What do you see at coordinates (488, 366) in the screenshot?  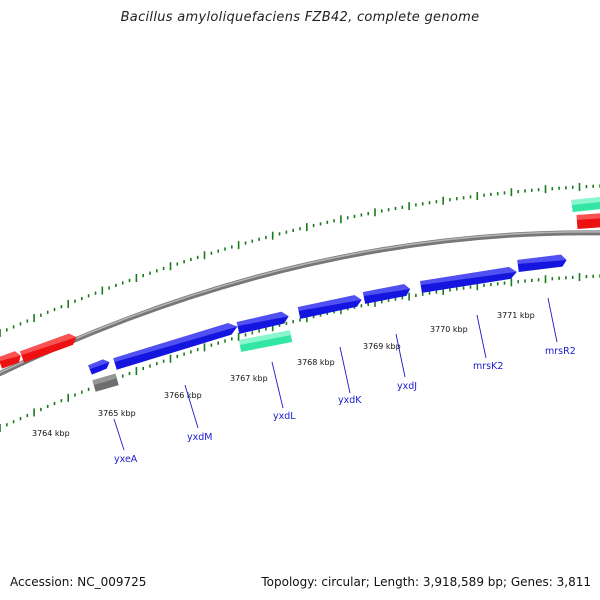 I see `gene-label-mrsK2: mrsK2` at bounding box center [488, 366].